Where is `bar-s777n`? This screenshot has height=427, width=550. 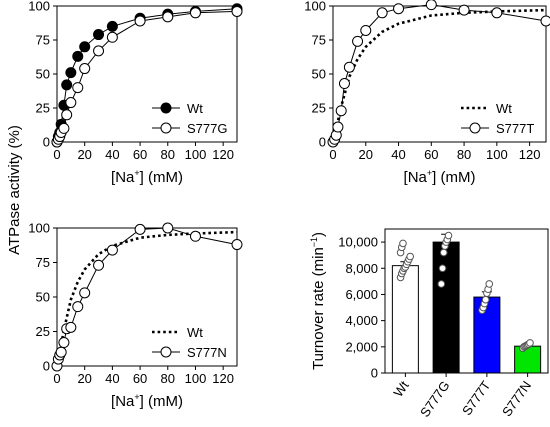
bar-s777n is located at coordinates (528, 359).